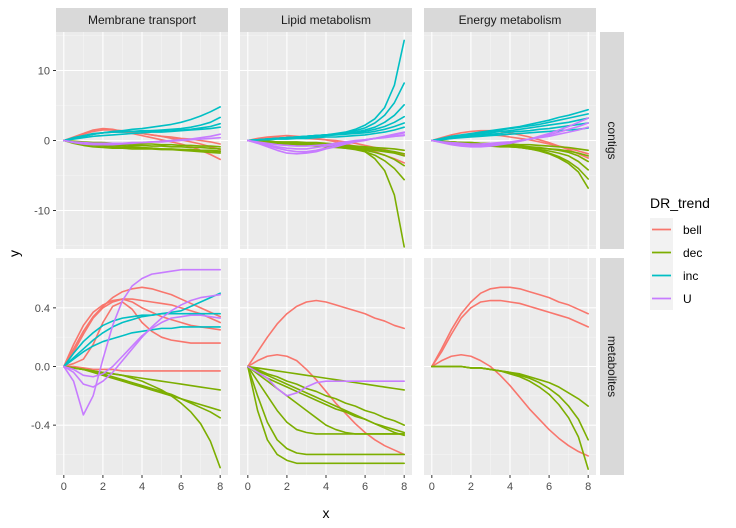  I want to click on x-axis-title: x, so click(326, 513).